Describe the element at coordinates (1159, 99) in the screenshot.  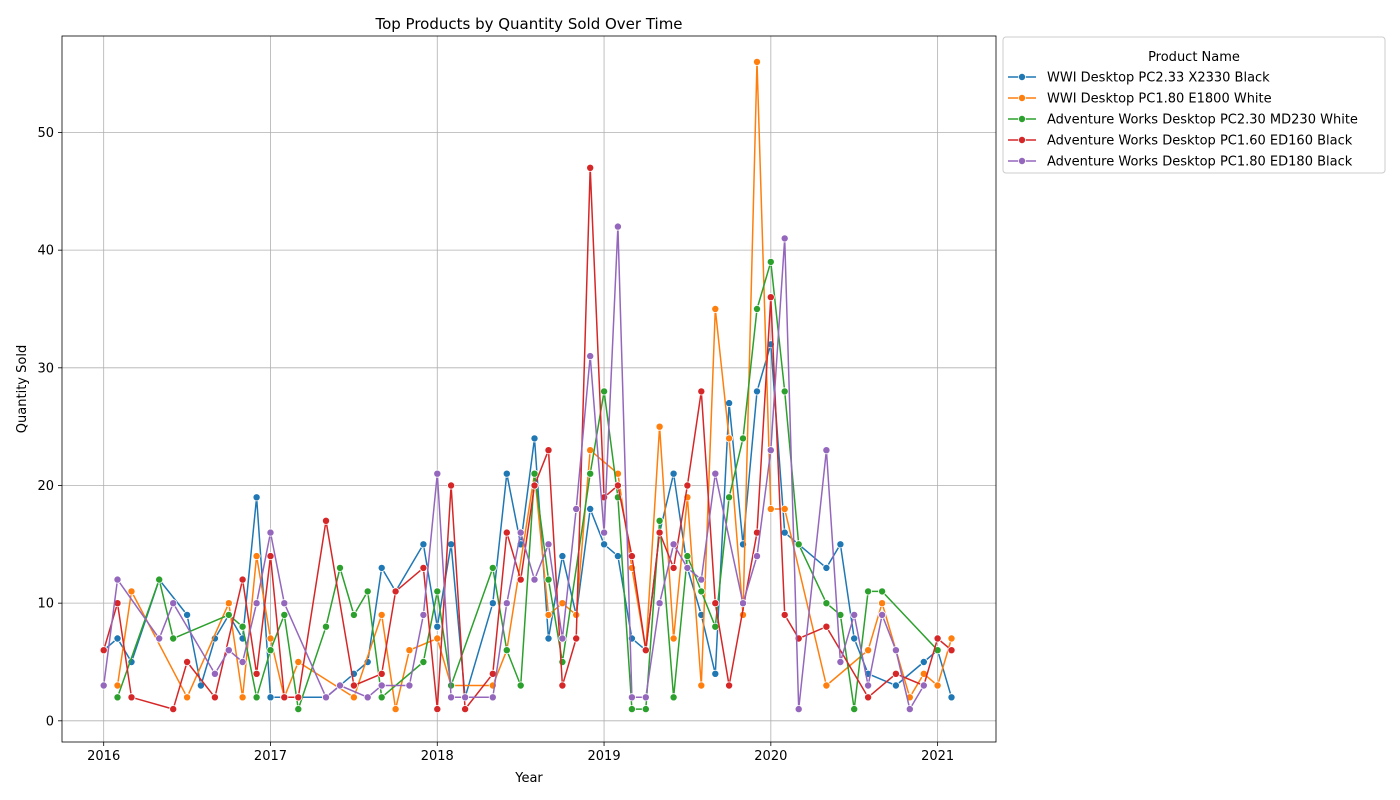
I see `legend-label: WWI Desktop PC1.80 E1800 White` at that location.